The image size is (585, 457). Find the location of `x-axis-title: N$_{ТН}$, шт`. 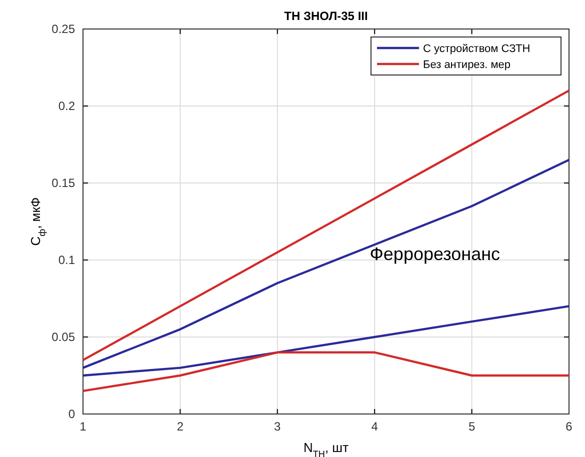

x-axis-title: N$_{ТН}$, шт is located at coordinates (326, 448).